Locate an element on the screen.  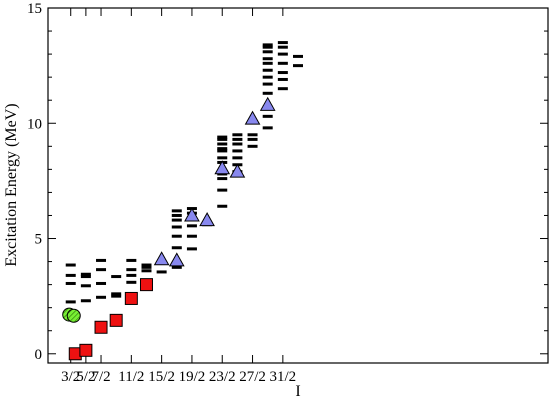
y-tick-label: 15 is located at coordinates (34, 9).